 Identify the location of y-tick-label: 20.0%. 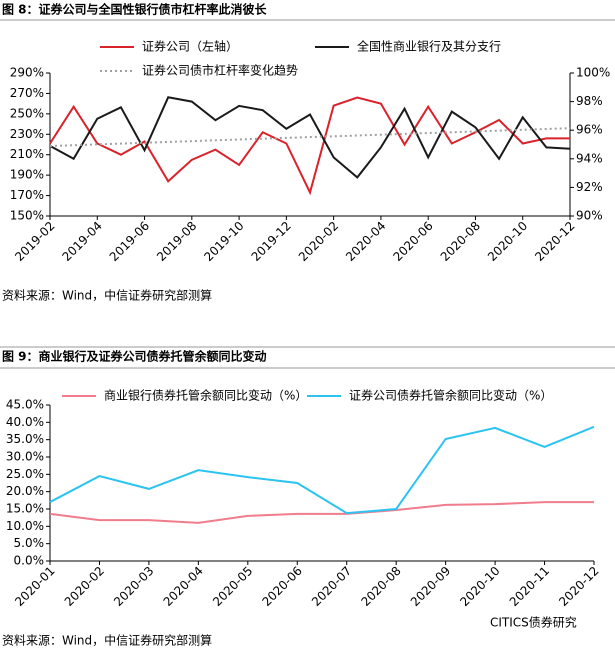
(25, 491).